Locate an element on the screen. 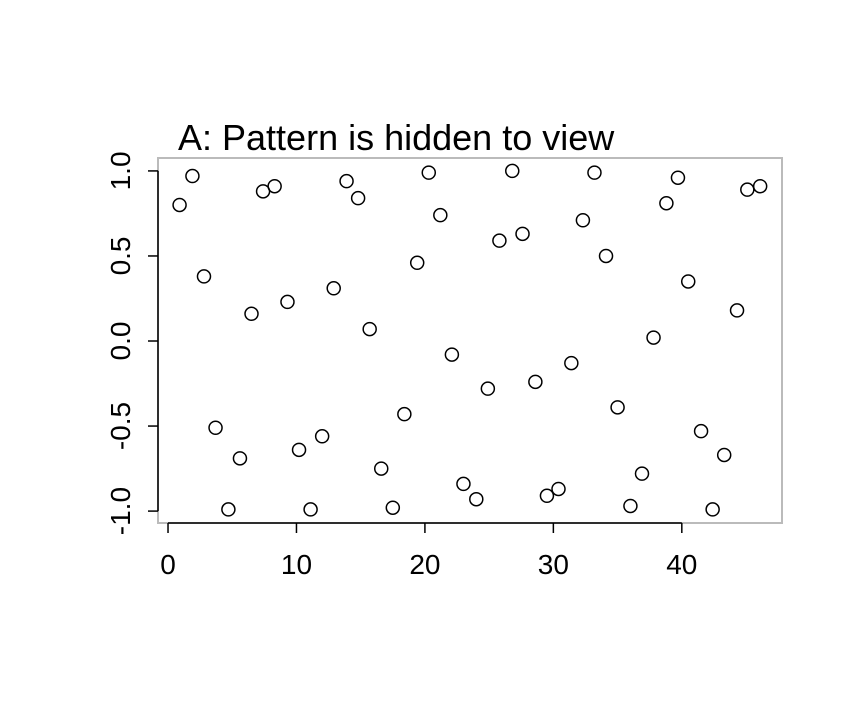  y-tick-label: -0.5 is located at coordinates (120, 426).